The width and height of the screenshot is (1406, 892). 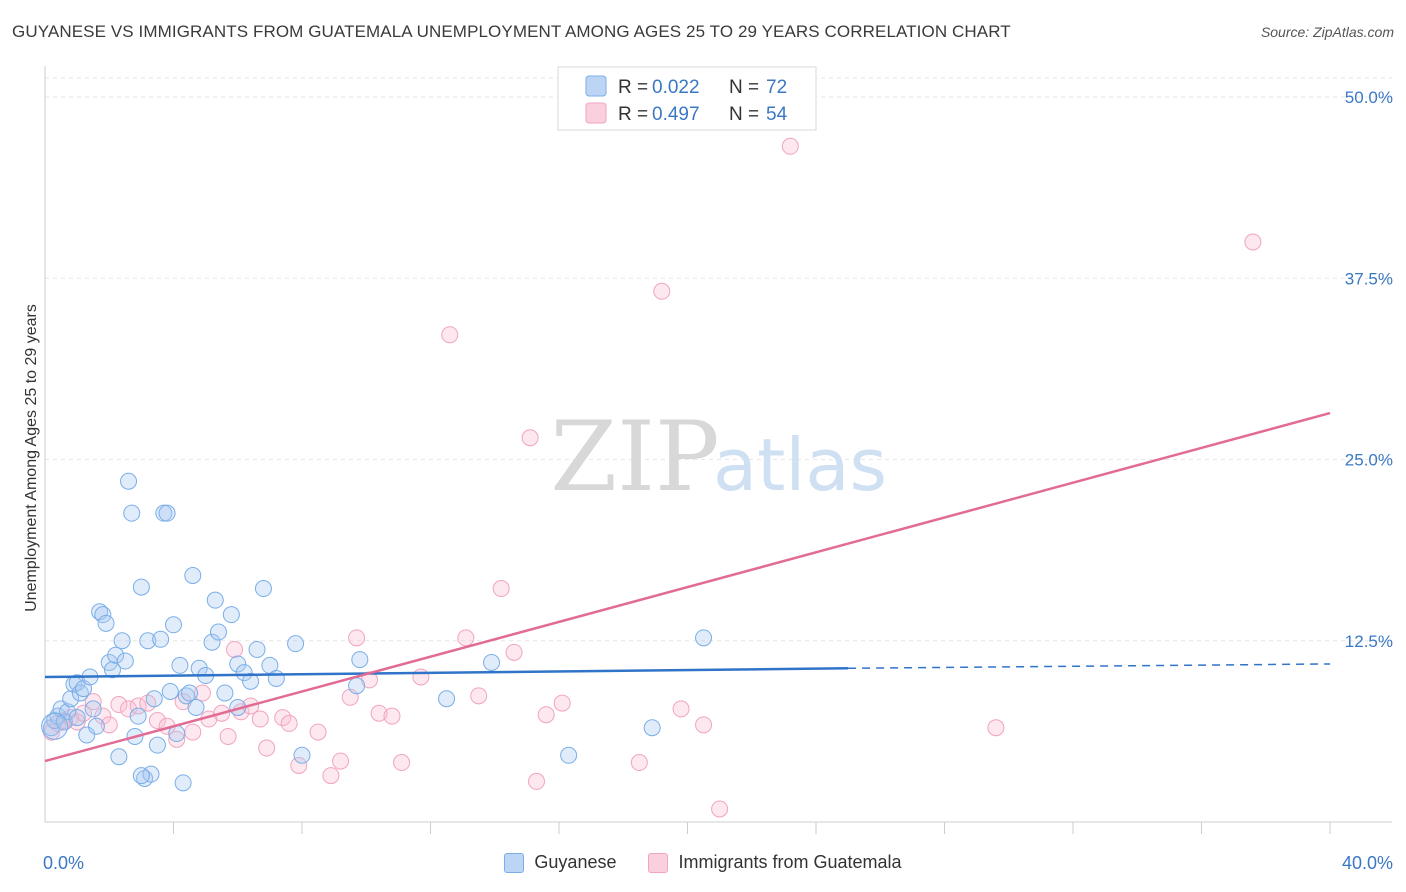 What do you see at coordinates (575, 862) in the screenshot?
I see `bottom-legend-label-guyanese: Guyanese` at bounding box center [575, 862].